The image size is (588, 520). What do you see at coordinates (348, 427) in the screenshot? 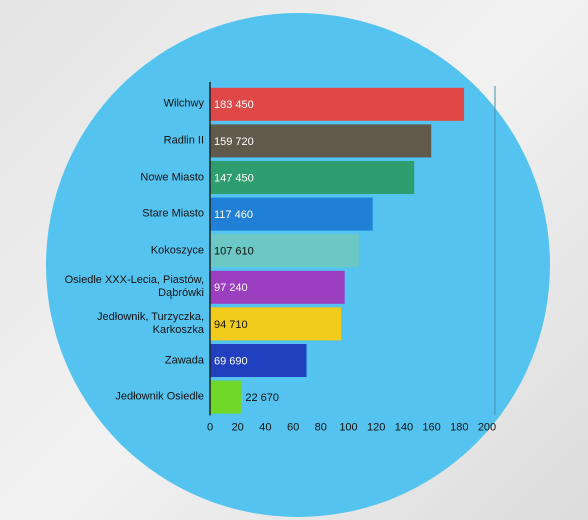
I see `x-tick-label: 100` at bounding box center [348, 427].